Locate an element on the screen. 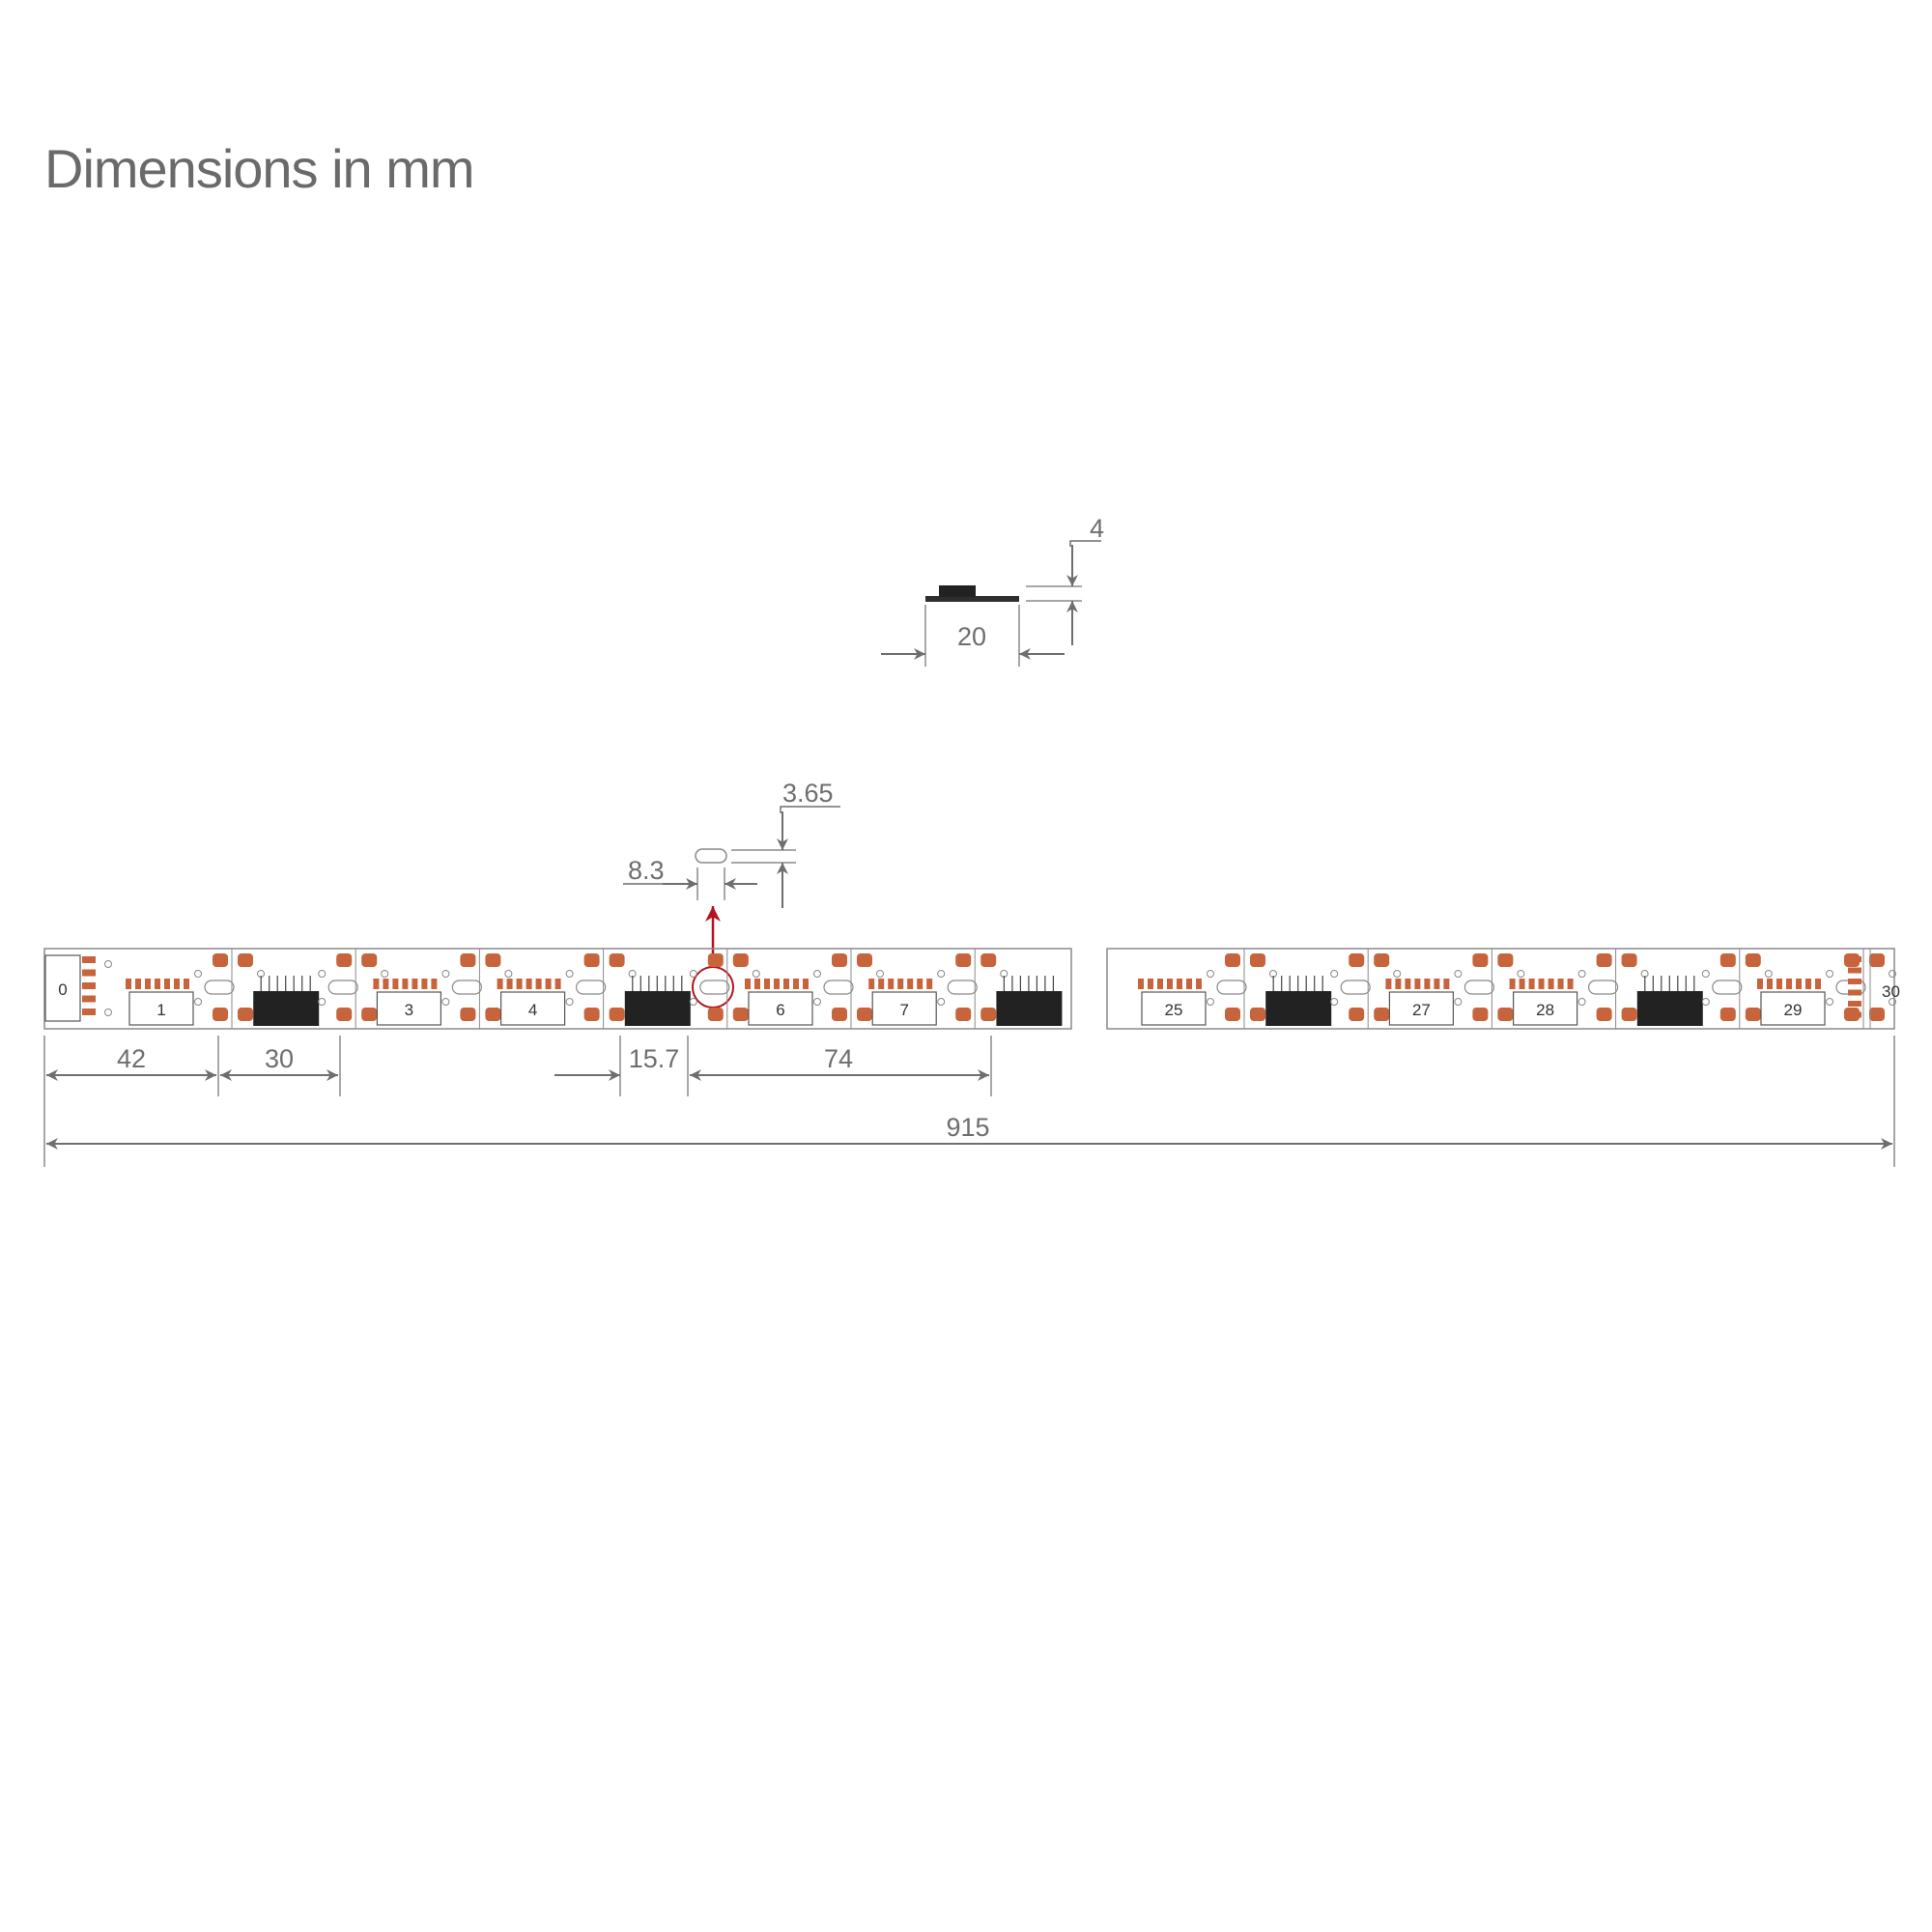  cross-section-height-label: 4 is located at coordinates (1097, 528).